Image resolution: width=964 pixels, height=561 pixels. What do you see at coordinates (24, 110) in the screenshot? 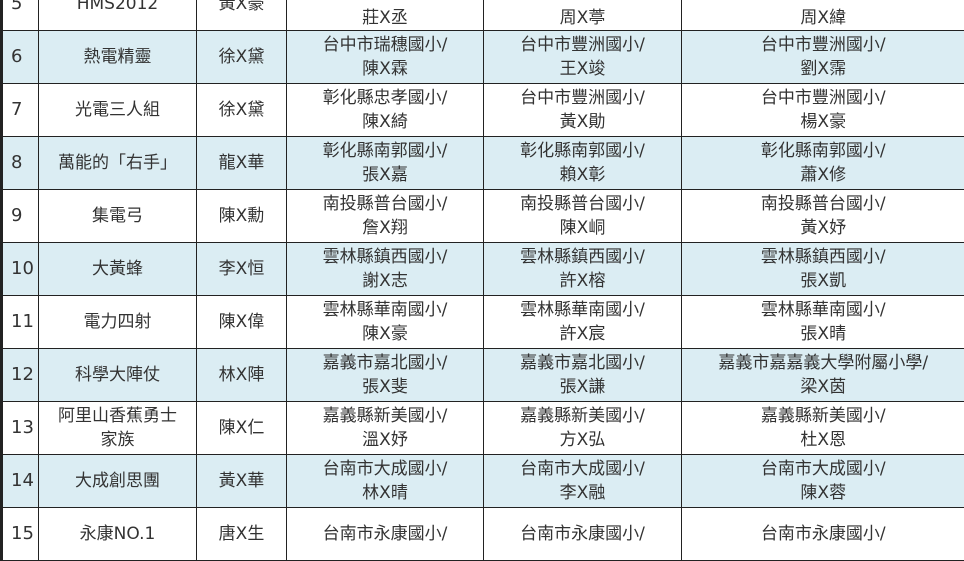
I see `team-number: 7` at bounding box center [24, 110].